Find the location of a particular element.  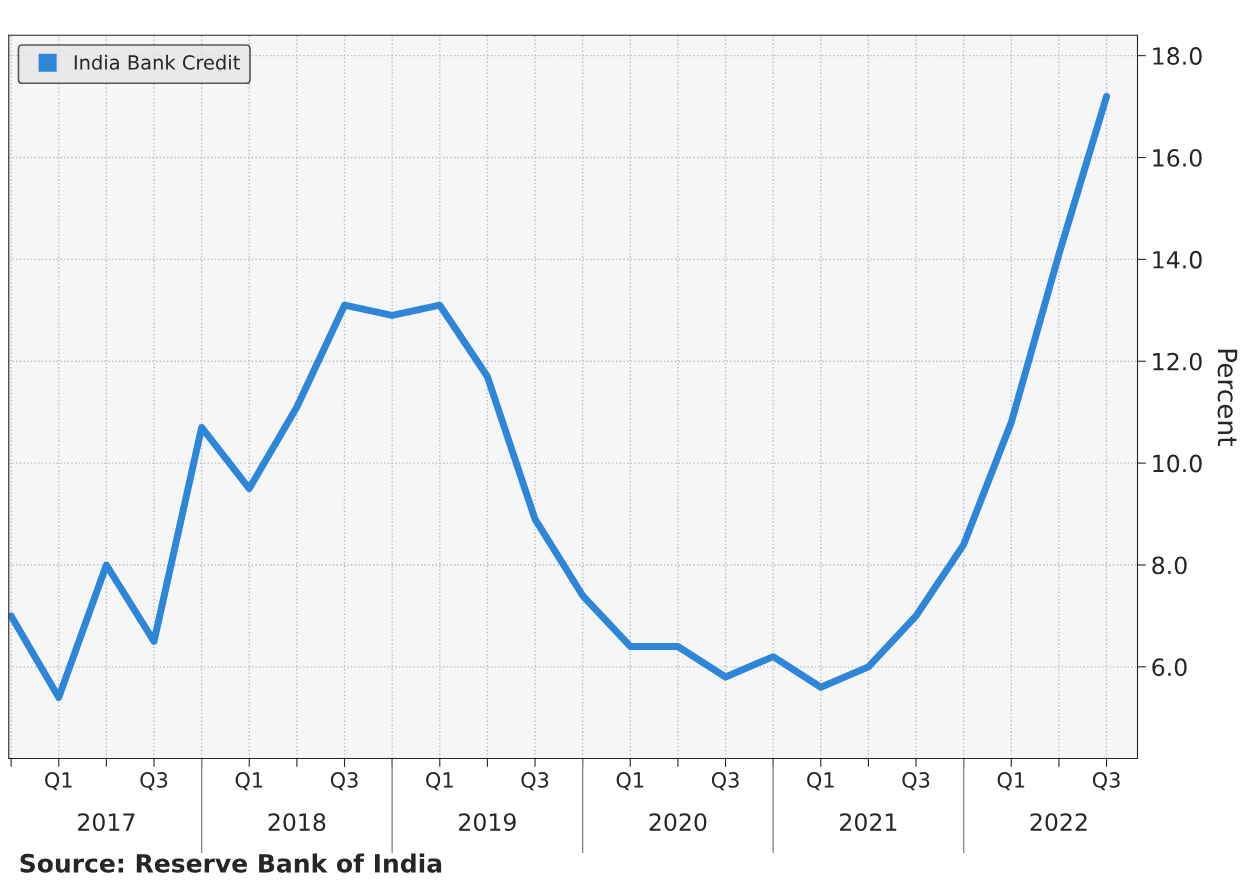

text: 2017 is located at coordinates (106, 822).